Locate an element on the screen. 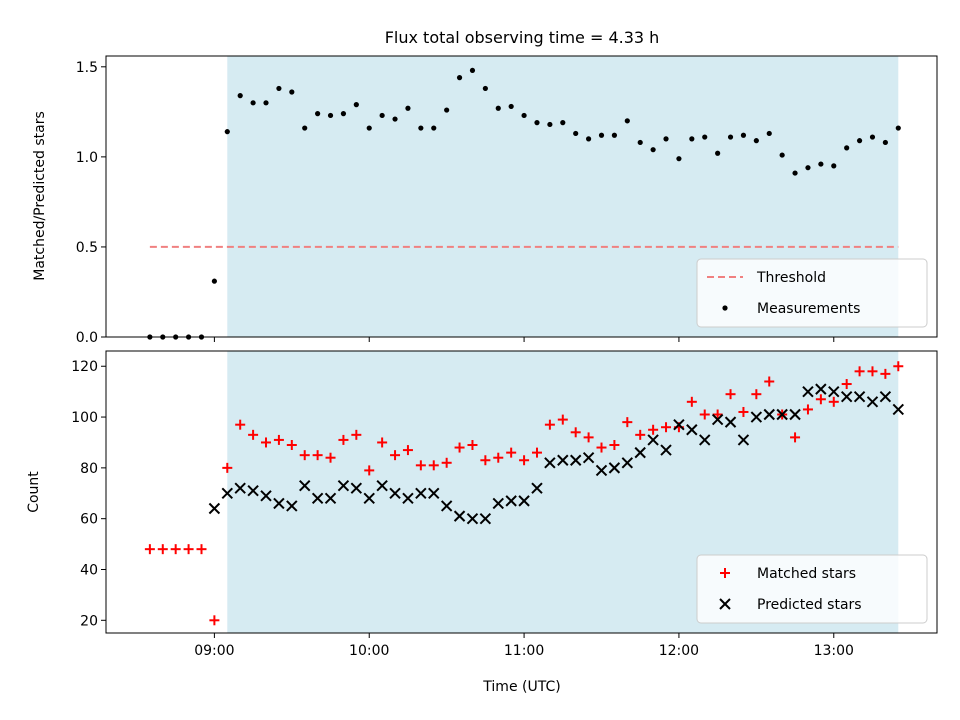 The image size is (960, 720). ratio-y-ticks: 0.0 0.5 1.0 1.5 is located at coordinates (91, 203).